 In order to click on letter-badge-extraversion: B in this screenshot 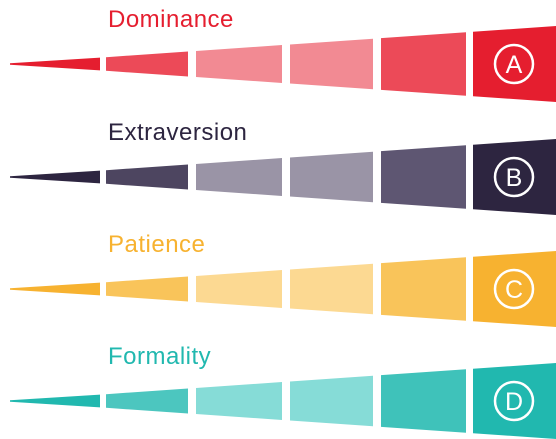, I will do `click(514, 178)`.